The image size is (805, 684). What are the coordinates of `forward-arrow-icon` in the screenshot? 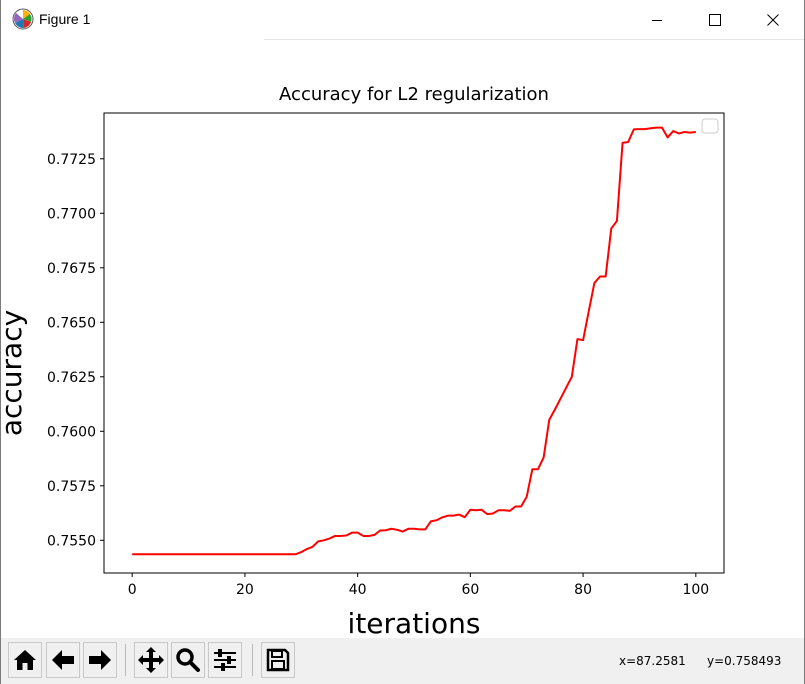 It's located at (100, 660).